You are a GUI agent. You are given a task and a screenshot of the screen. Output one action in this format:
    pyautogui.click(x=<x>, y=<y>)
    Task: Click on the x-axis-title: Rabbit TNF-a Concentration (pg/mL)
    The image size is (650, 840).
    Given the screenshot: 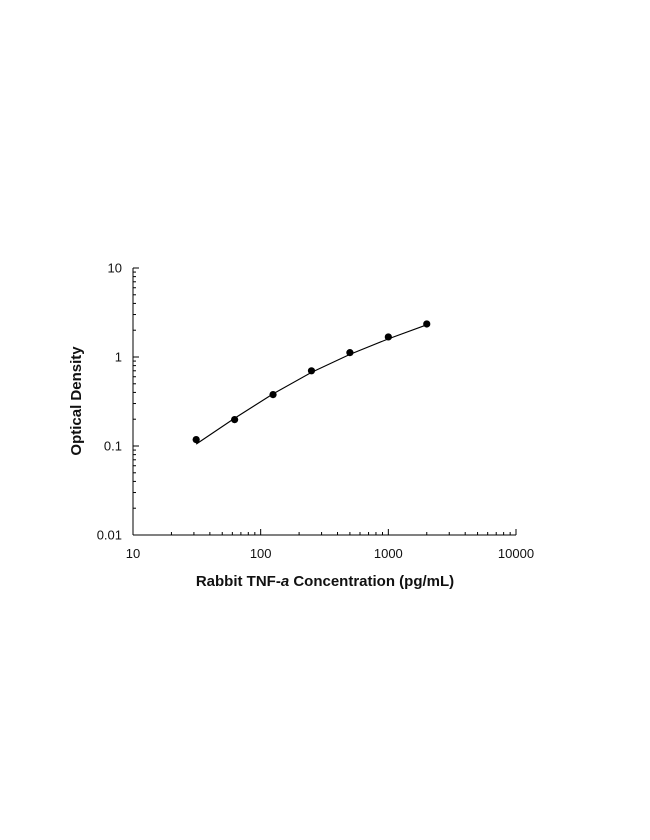 What is the action you would take?
    pyautogui.click(x=325, y=581)
    